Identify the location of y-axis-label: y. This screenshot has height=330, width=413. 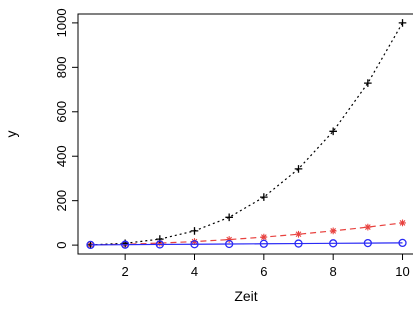
(11, 134).